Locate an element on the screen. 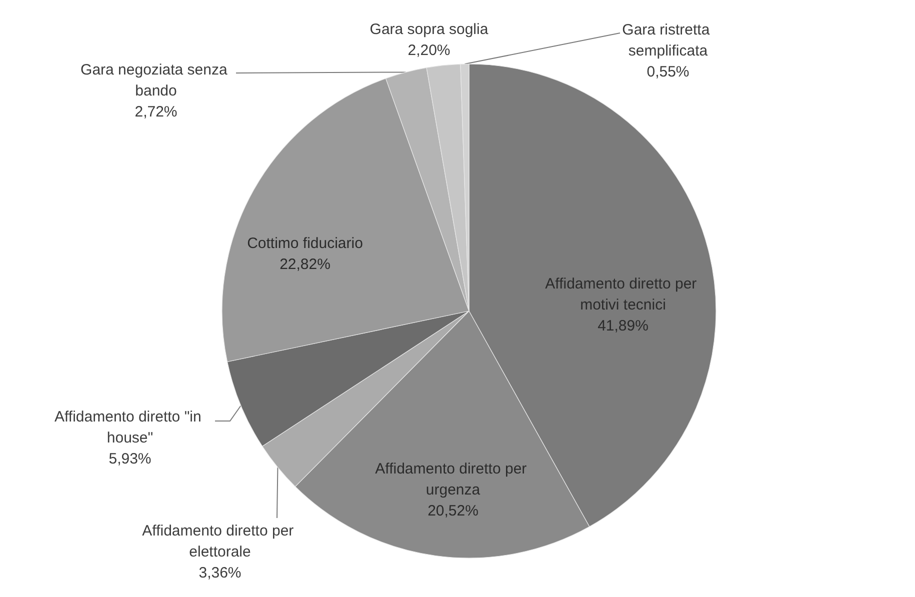 The width and height of the screenshot is (915, 597). slice-label: Affidamento diretto per elettorale is located at coordinates (220, 541).